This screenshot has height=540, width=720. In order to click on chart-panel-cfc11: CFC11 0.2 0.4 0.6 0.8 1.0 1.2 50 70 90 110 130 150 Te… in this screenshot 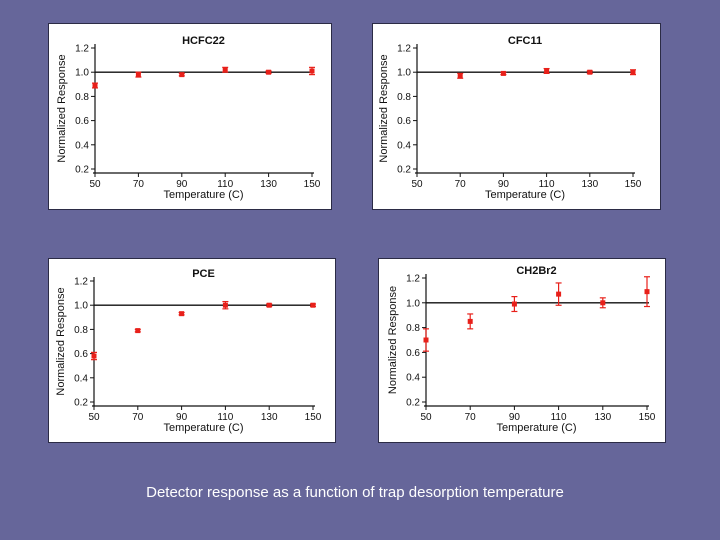, I will do `click(516, 116)`.